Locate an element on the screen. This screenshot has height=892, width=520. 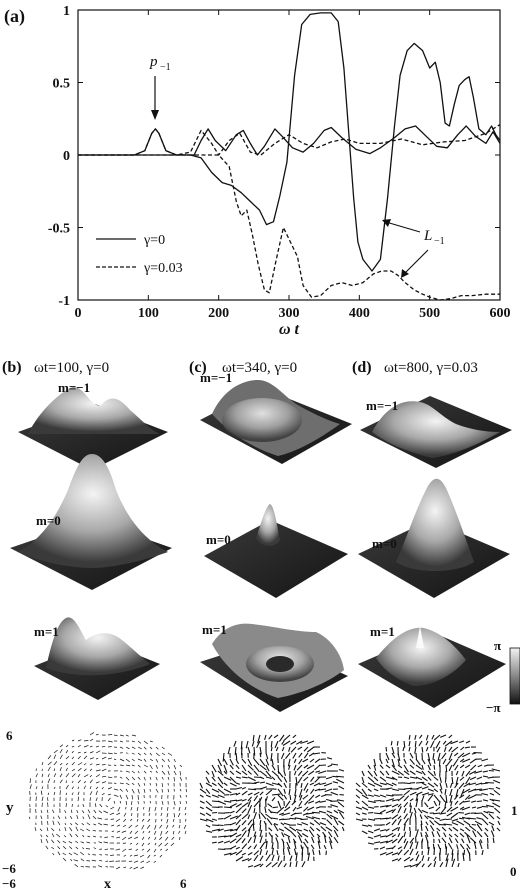
y-tick-label: 0.5 is located at coordinates (62, 84).